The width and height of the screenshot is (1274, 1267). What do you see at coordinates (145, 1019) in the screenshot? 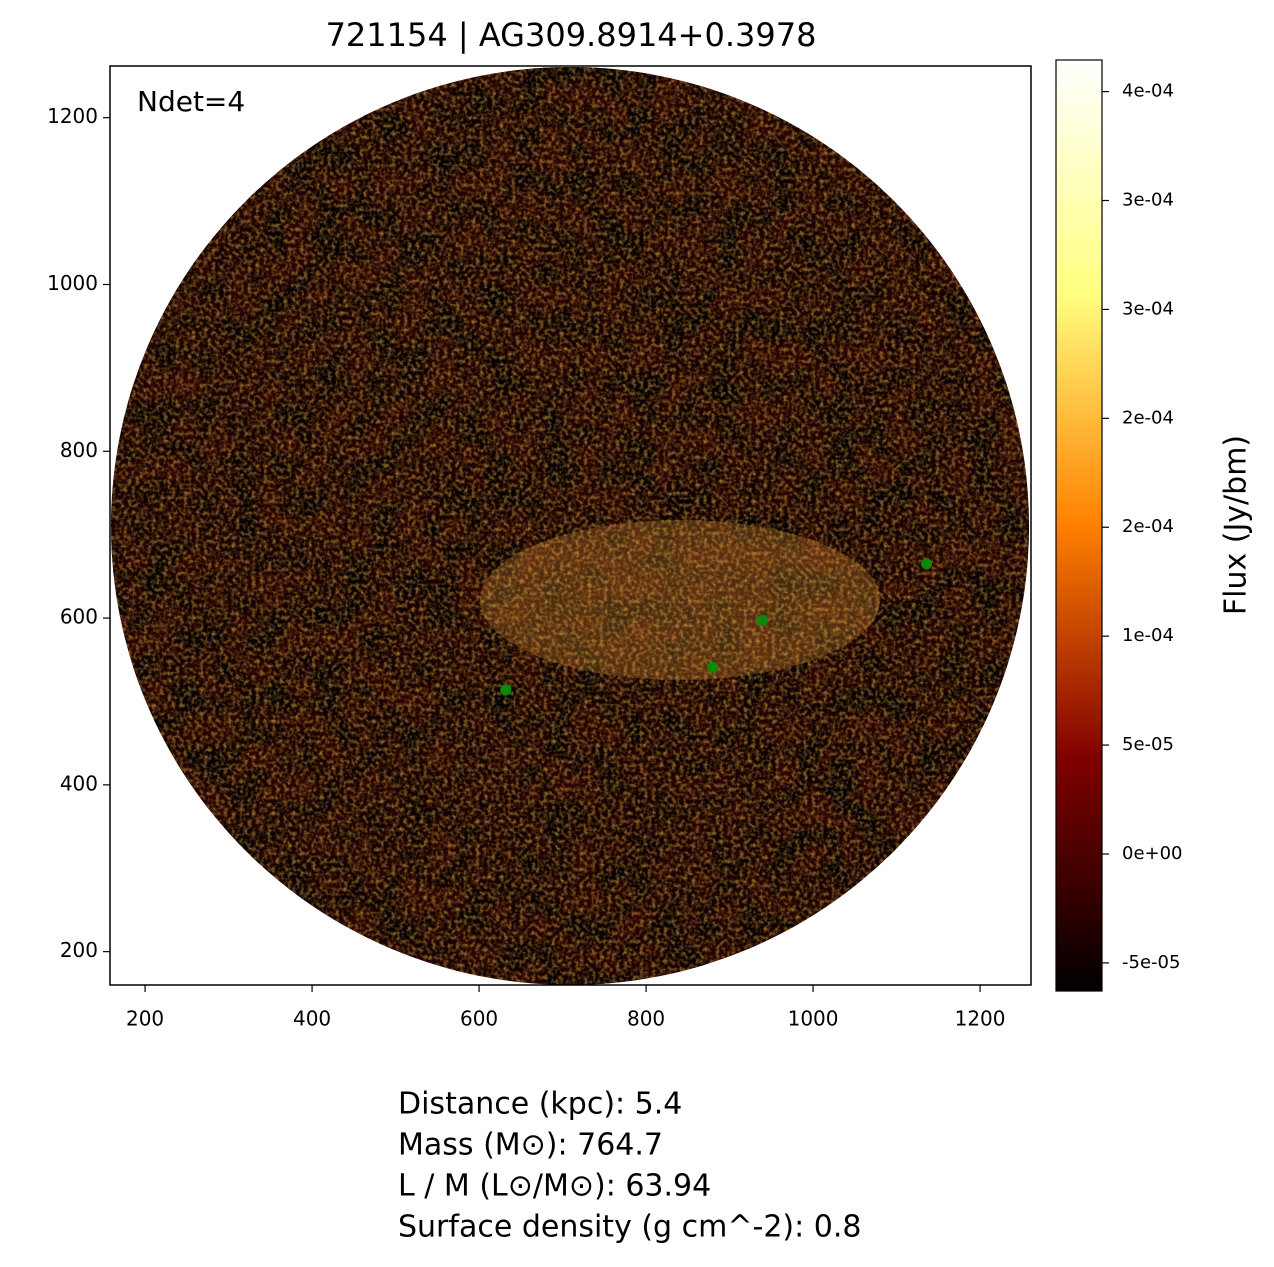
I see `x-tick-label: 200` at bounding box center [145, 1019].